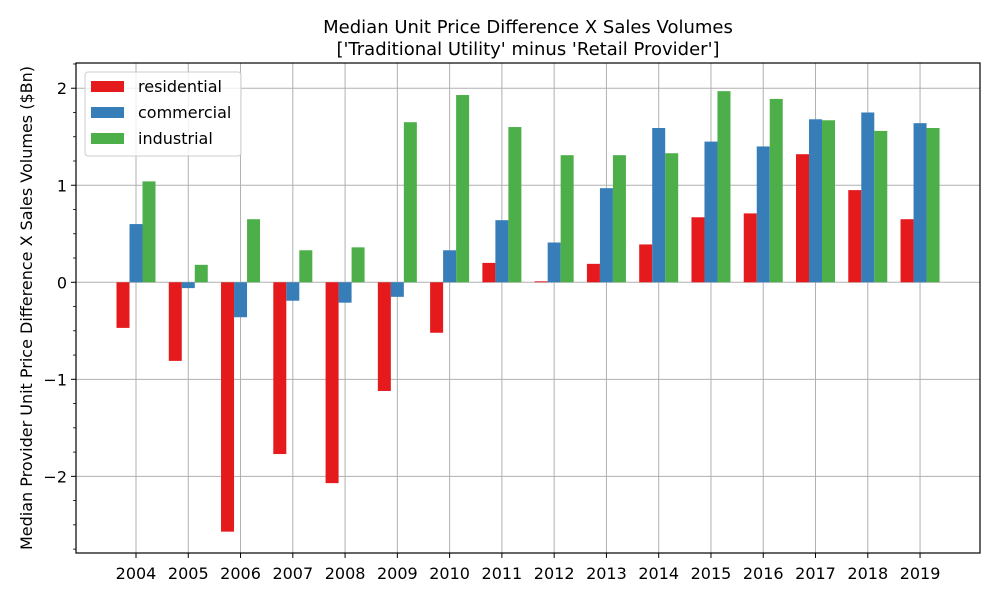  Describe the element at coordinates (254, 251) in the screenshot. I see `bar-industrial-2006` at that location.